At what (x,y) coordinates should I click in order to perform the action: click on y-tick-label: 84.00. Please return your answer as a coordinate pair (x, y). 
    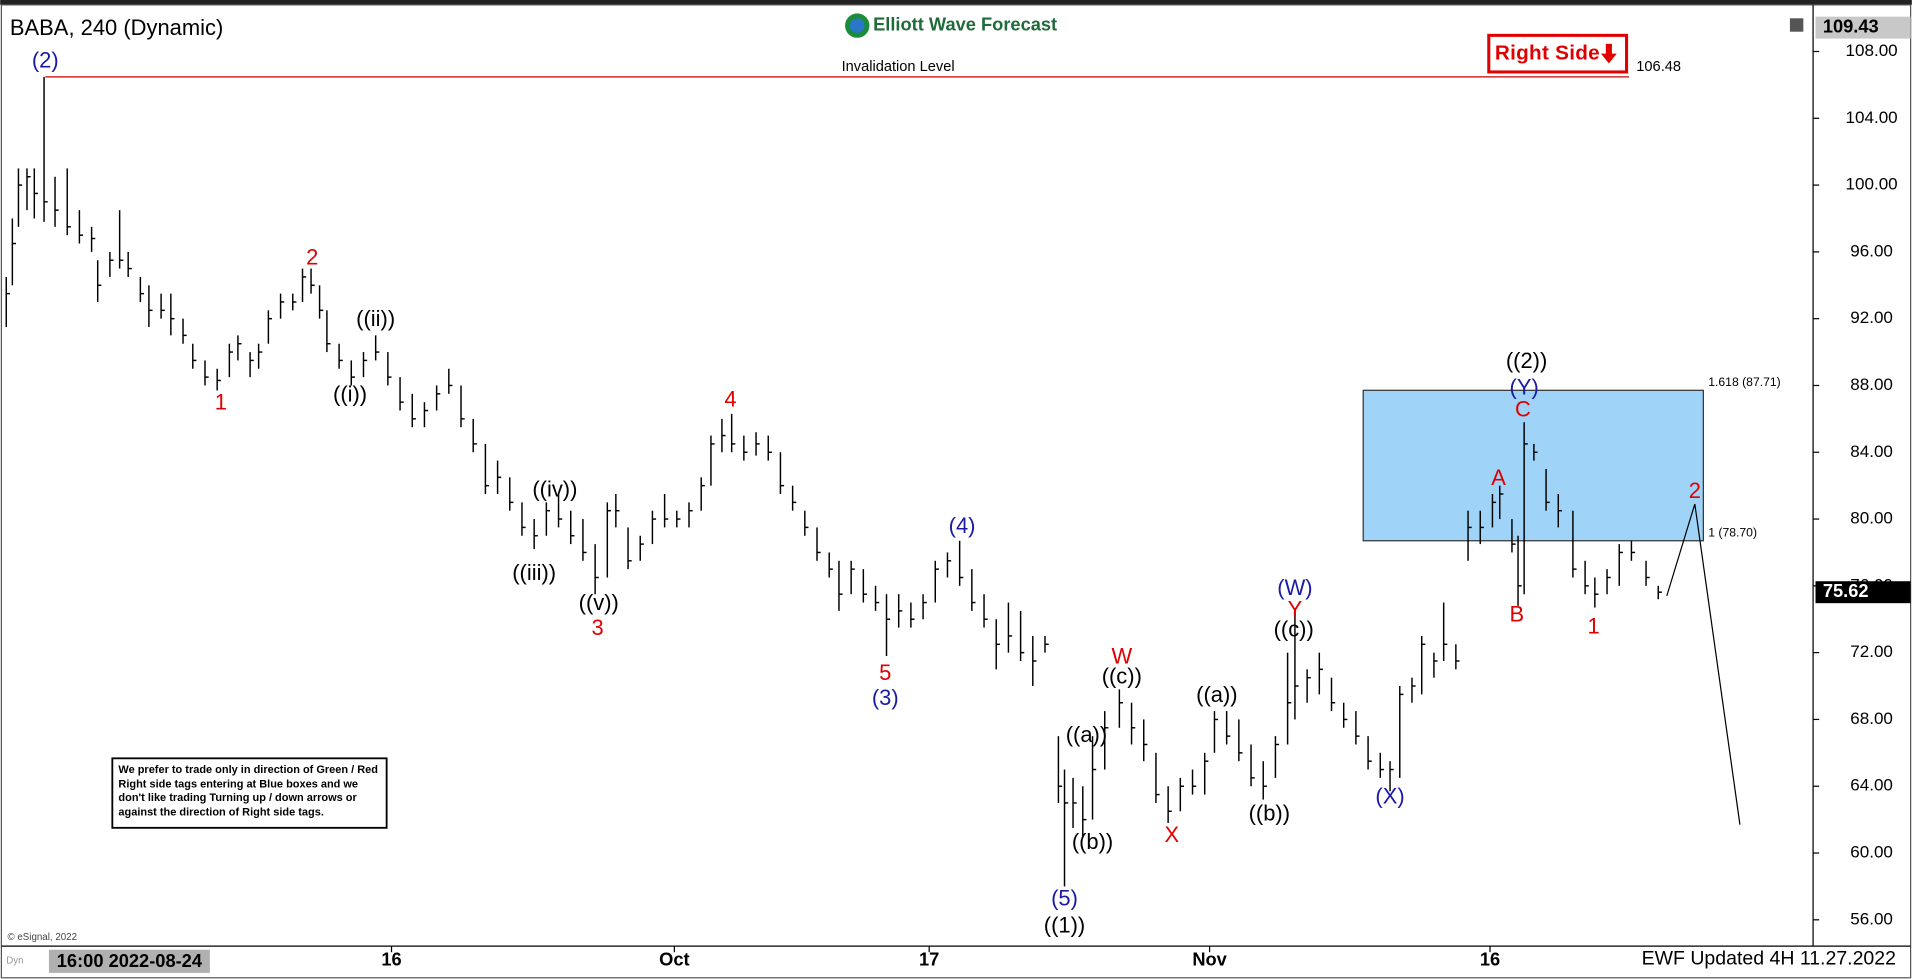
    Looking at the image, I should click on (1871, 451).